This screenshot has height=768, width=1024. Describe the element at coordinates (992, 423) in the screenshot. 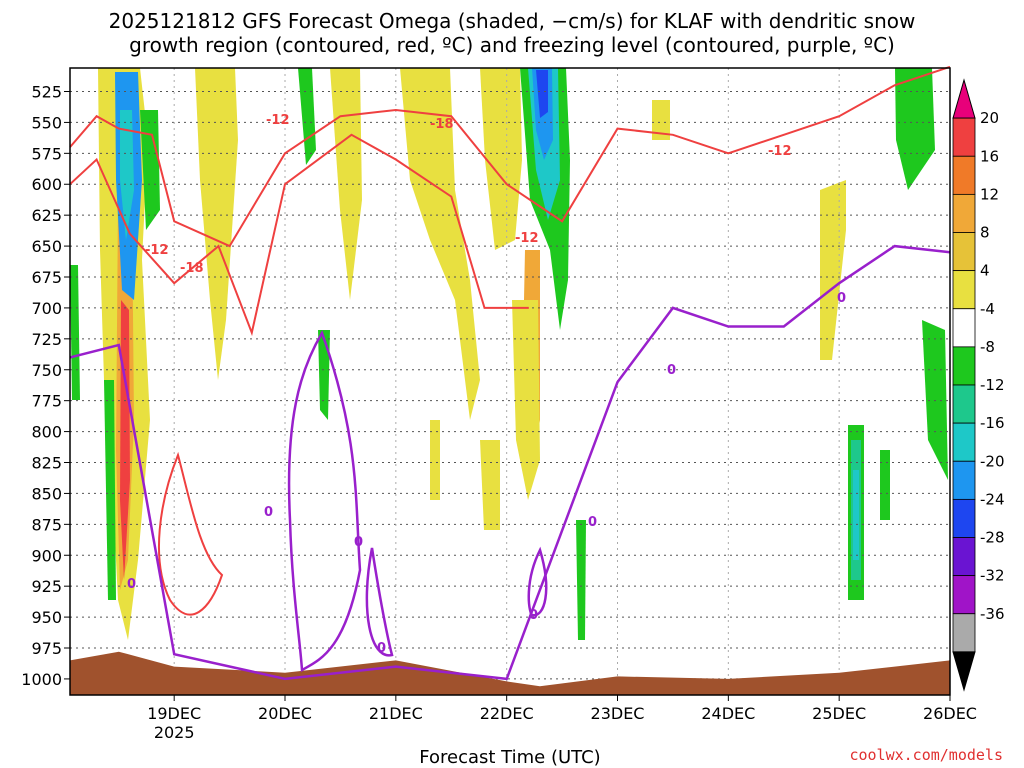

I see `colorbar-label: -16` at that location.